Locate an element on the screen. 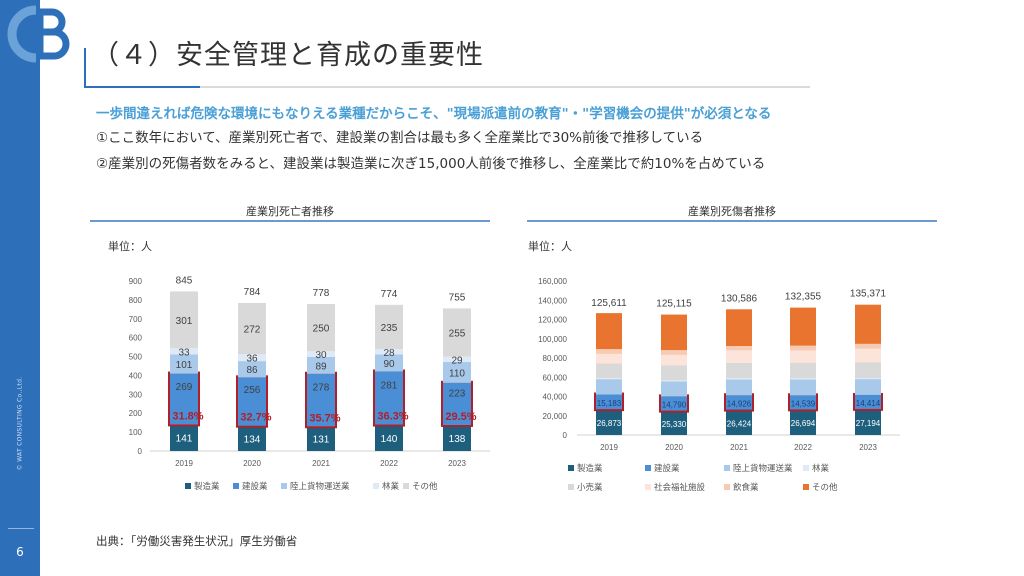  unit-label-deaths: 単位：人 is located at coordinates (130, 246).